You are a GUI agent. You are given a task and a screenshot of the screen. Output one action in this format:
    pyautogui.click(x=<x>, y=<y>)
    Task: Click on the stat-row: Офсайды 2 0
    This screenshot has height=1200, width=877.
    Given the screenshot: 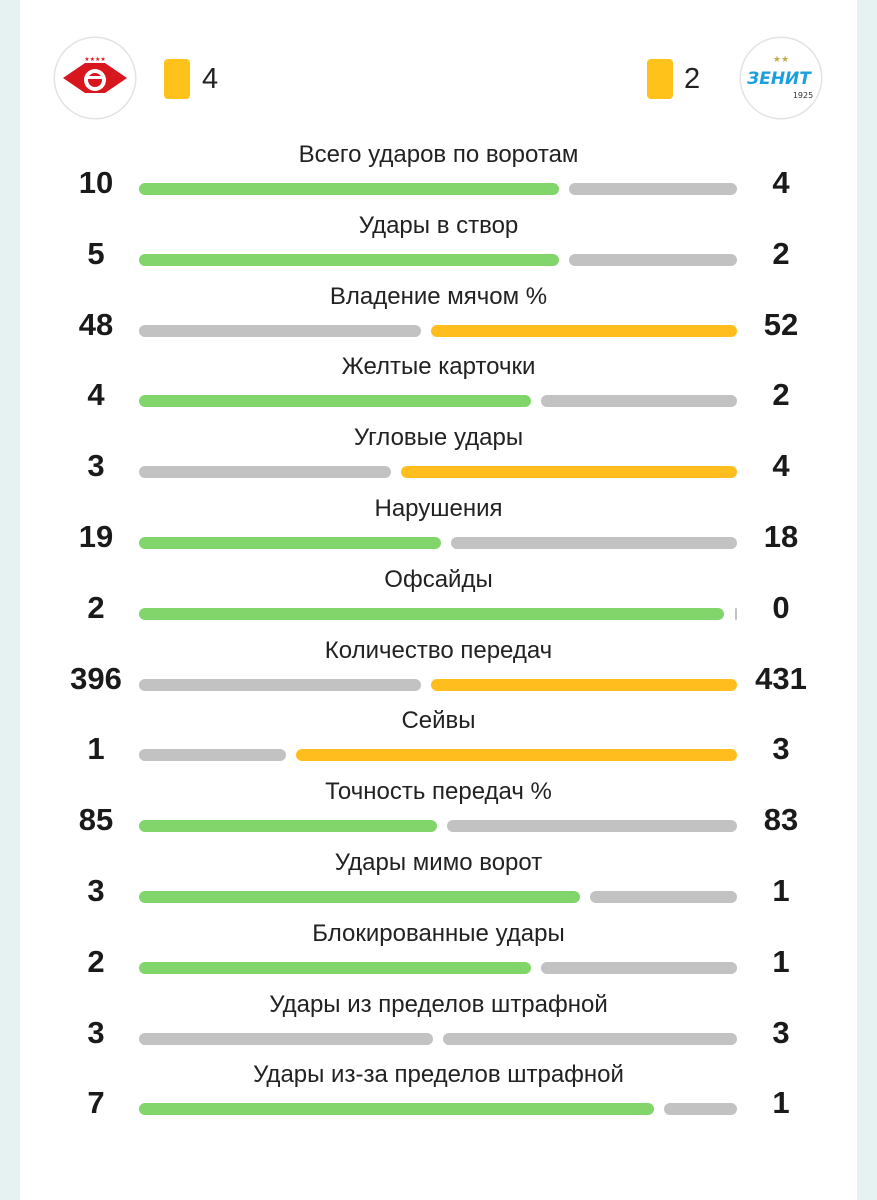 What is the action you would take?
    pyautogui.click(x=438, y=601)
    